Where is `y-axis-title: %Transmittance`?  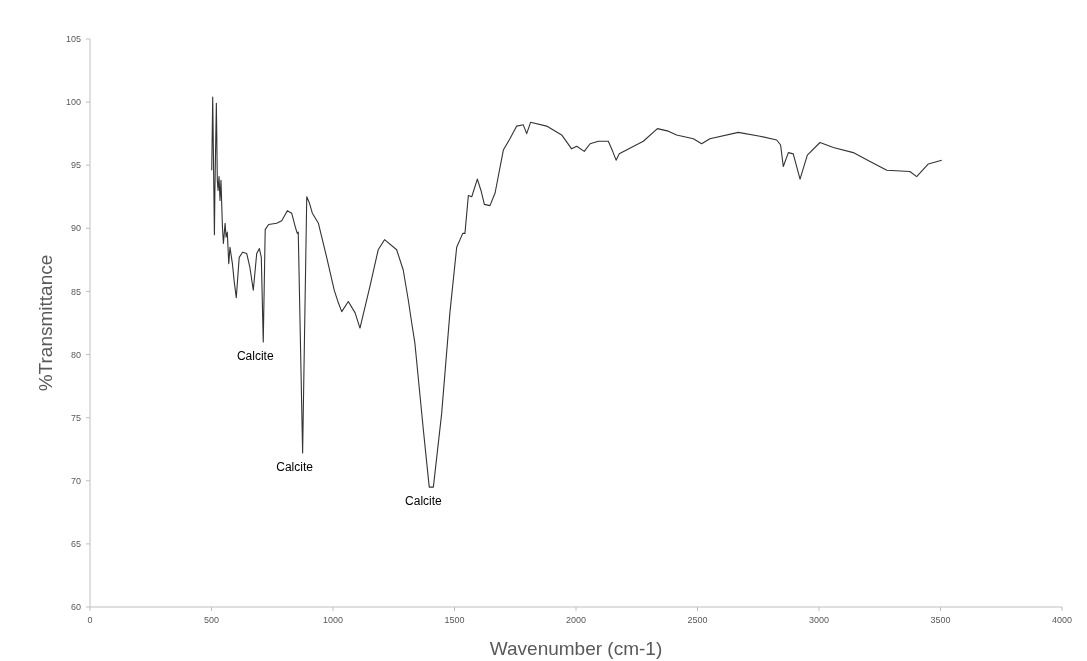 y-axis-title: %Transmittance is located at coordinates (45, 323).